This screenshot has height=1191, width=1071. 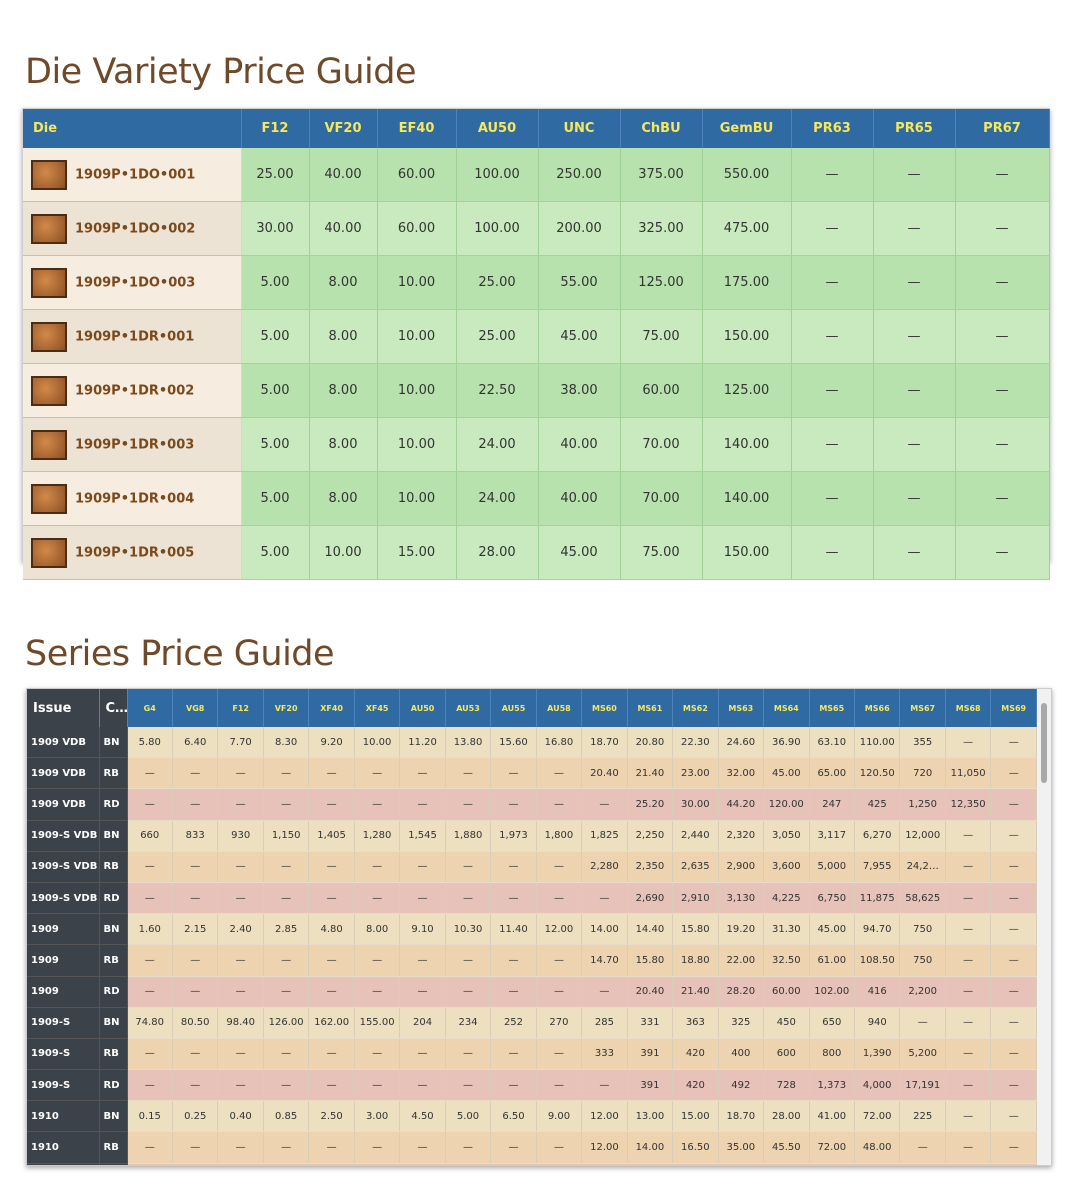 What do you see at coordinates (747, 444) in the screenshot?
I see `price-cell: 140.00` at bounding box center [747, 444].